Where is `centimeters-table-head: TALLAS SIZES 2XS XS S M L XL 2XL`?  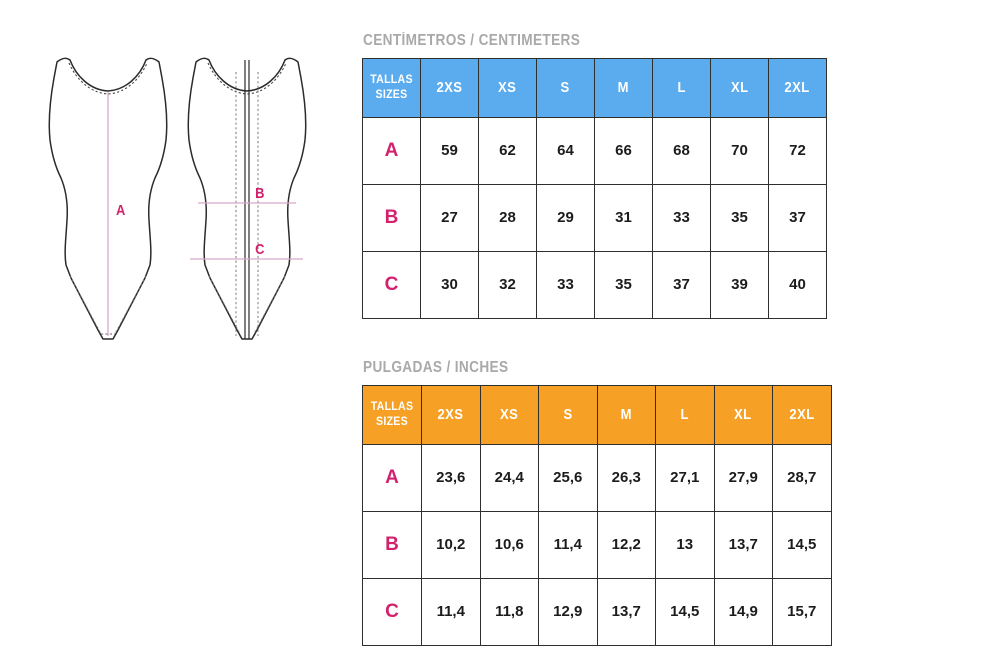
centimeters-table-head: TALLAS SIZES 2XS XS S M L XL 2XL is located at coordinates (594, 87).